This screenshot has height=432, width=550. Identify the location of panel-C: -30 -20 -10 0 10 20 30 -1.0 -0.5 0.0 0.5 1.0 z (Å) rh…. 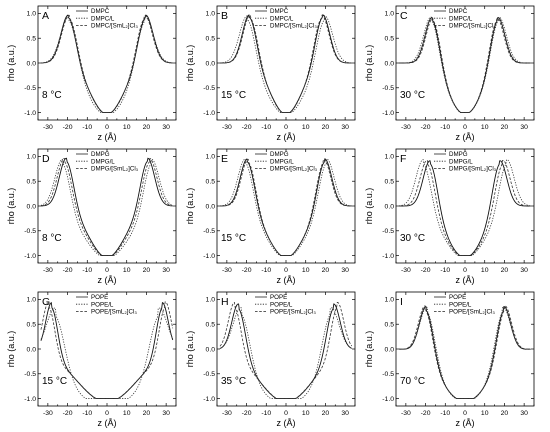
(449, 73).